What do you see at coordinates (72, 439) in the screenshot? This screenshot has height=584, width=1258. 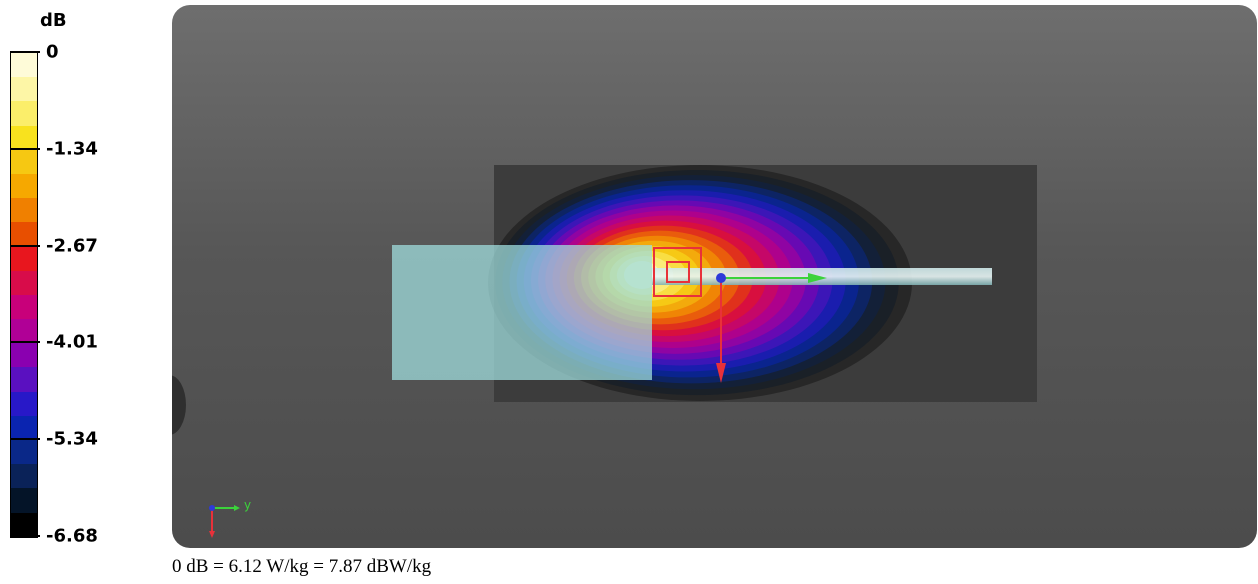 I see `legend-tick-label: -5.34` at bounding box center [72, 439].